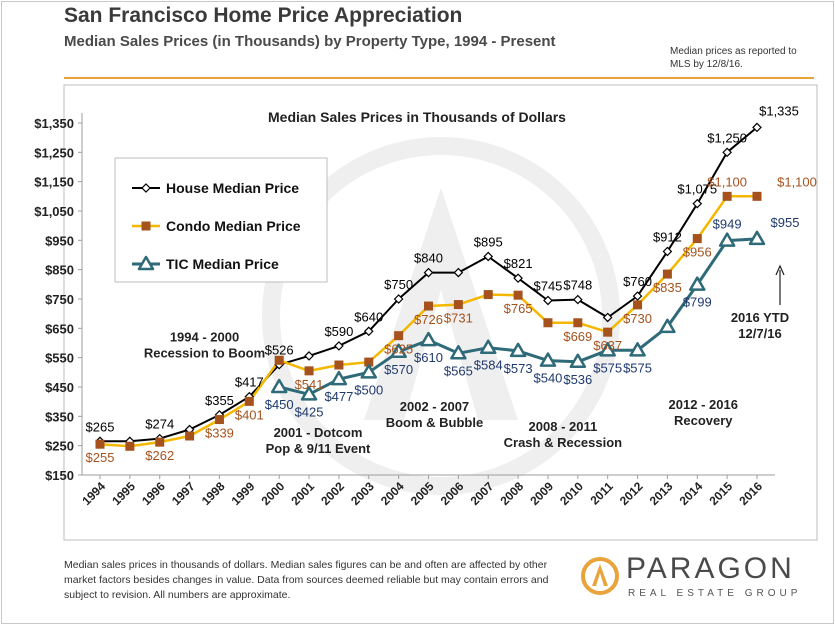 Image resolution: width=835 pixels, height=625 pixels. What do you see at coordinates (219, 433) in the screenshot?
I see `condo-data-label: $339` at bounding box center [219, 433].